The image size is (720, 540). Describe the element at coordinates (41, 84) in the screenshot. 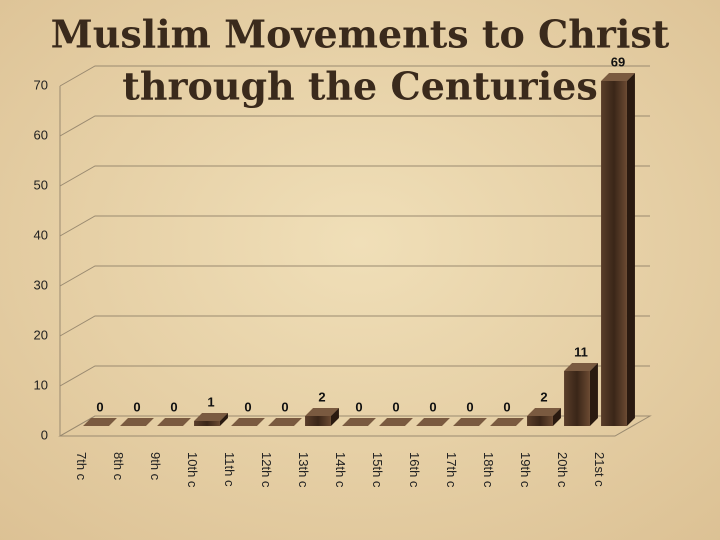

I see `y-tick-label: 70` at that location.